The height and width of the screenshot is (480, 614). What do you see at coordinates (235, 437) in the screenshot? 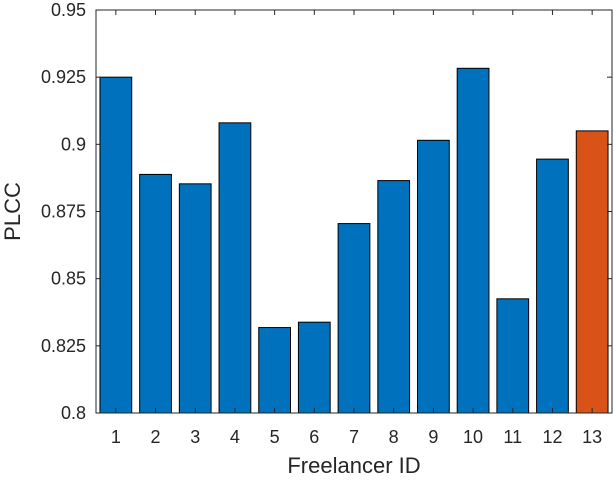
I see `x-tick-label: 4` at bounding box center [235, 437].